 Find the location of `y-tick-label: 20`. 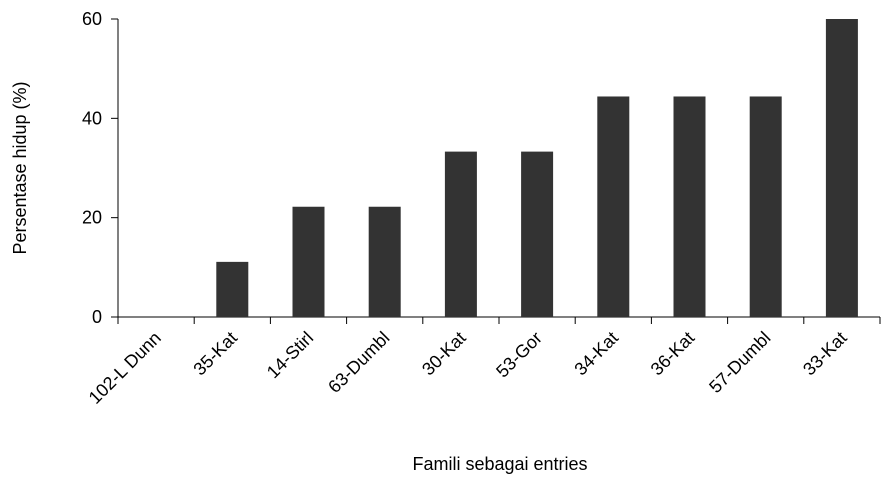

y-tick-label: 20 is located at coordinates (92, 218).